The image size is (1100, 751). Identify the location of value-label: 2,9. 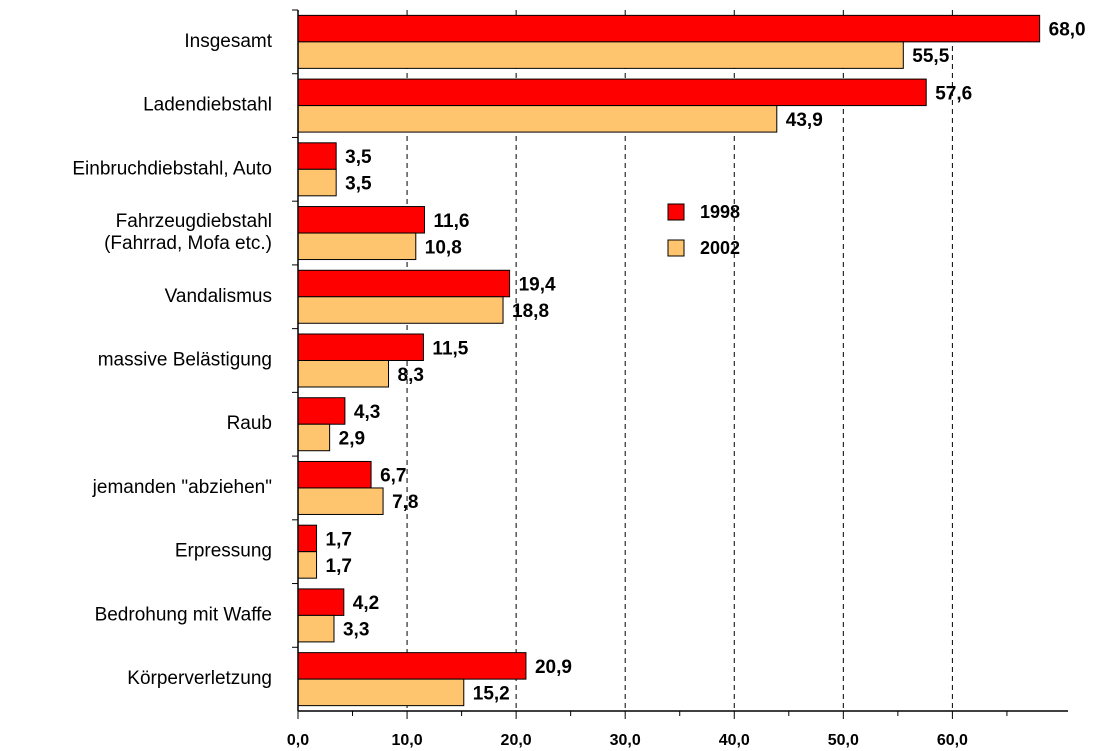
(352, 438).